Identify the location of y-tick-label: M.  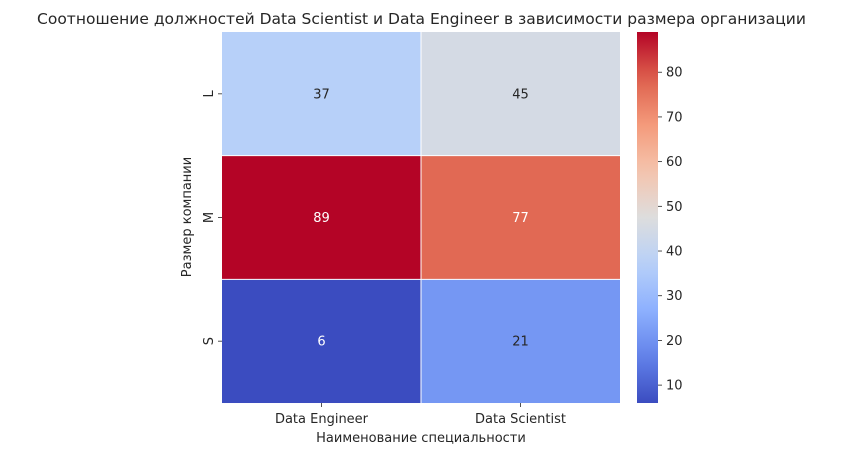
(209, 217).